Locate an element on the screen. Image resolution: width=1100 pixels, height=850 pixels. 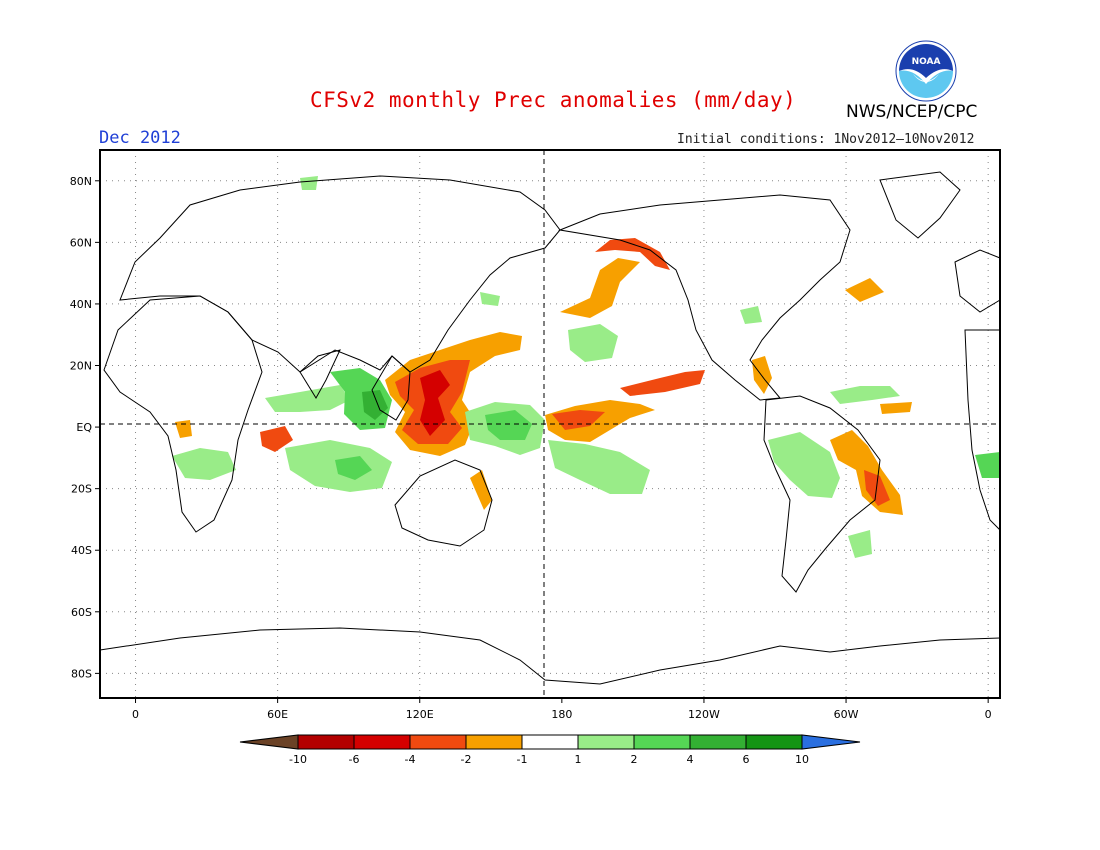
dry-patch-atlantic is located at coordinates (896, 408).